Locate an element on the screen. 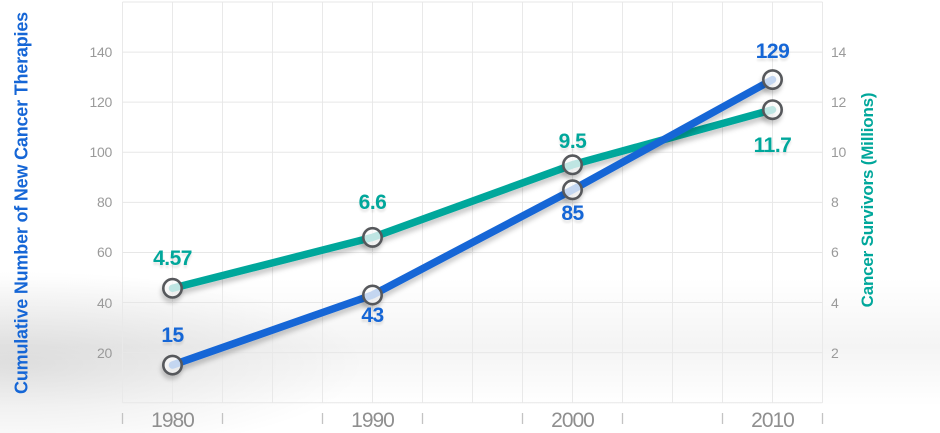  data-point-label: 85 is located at coordinates (572, 213).